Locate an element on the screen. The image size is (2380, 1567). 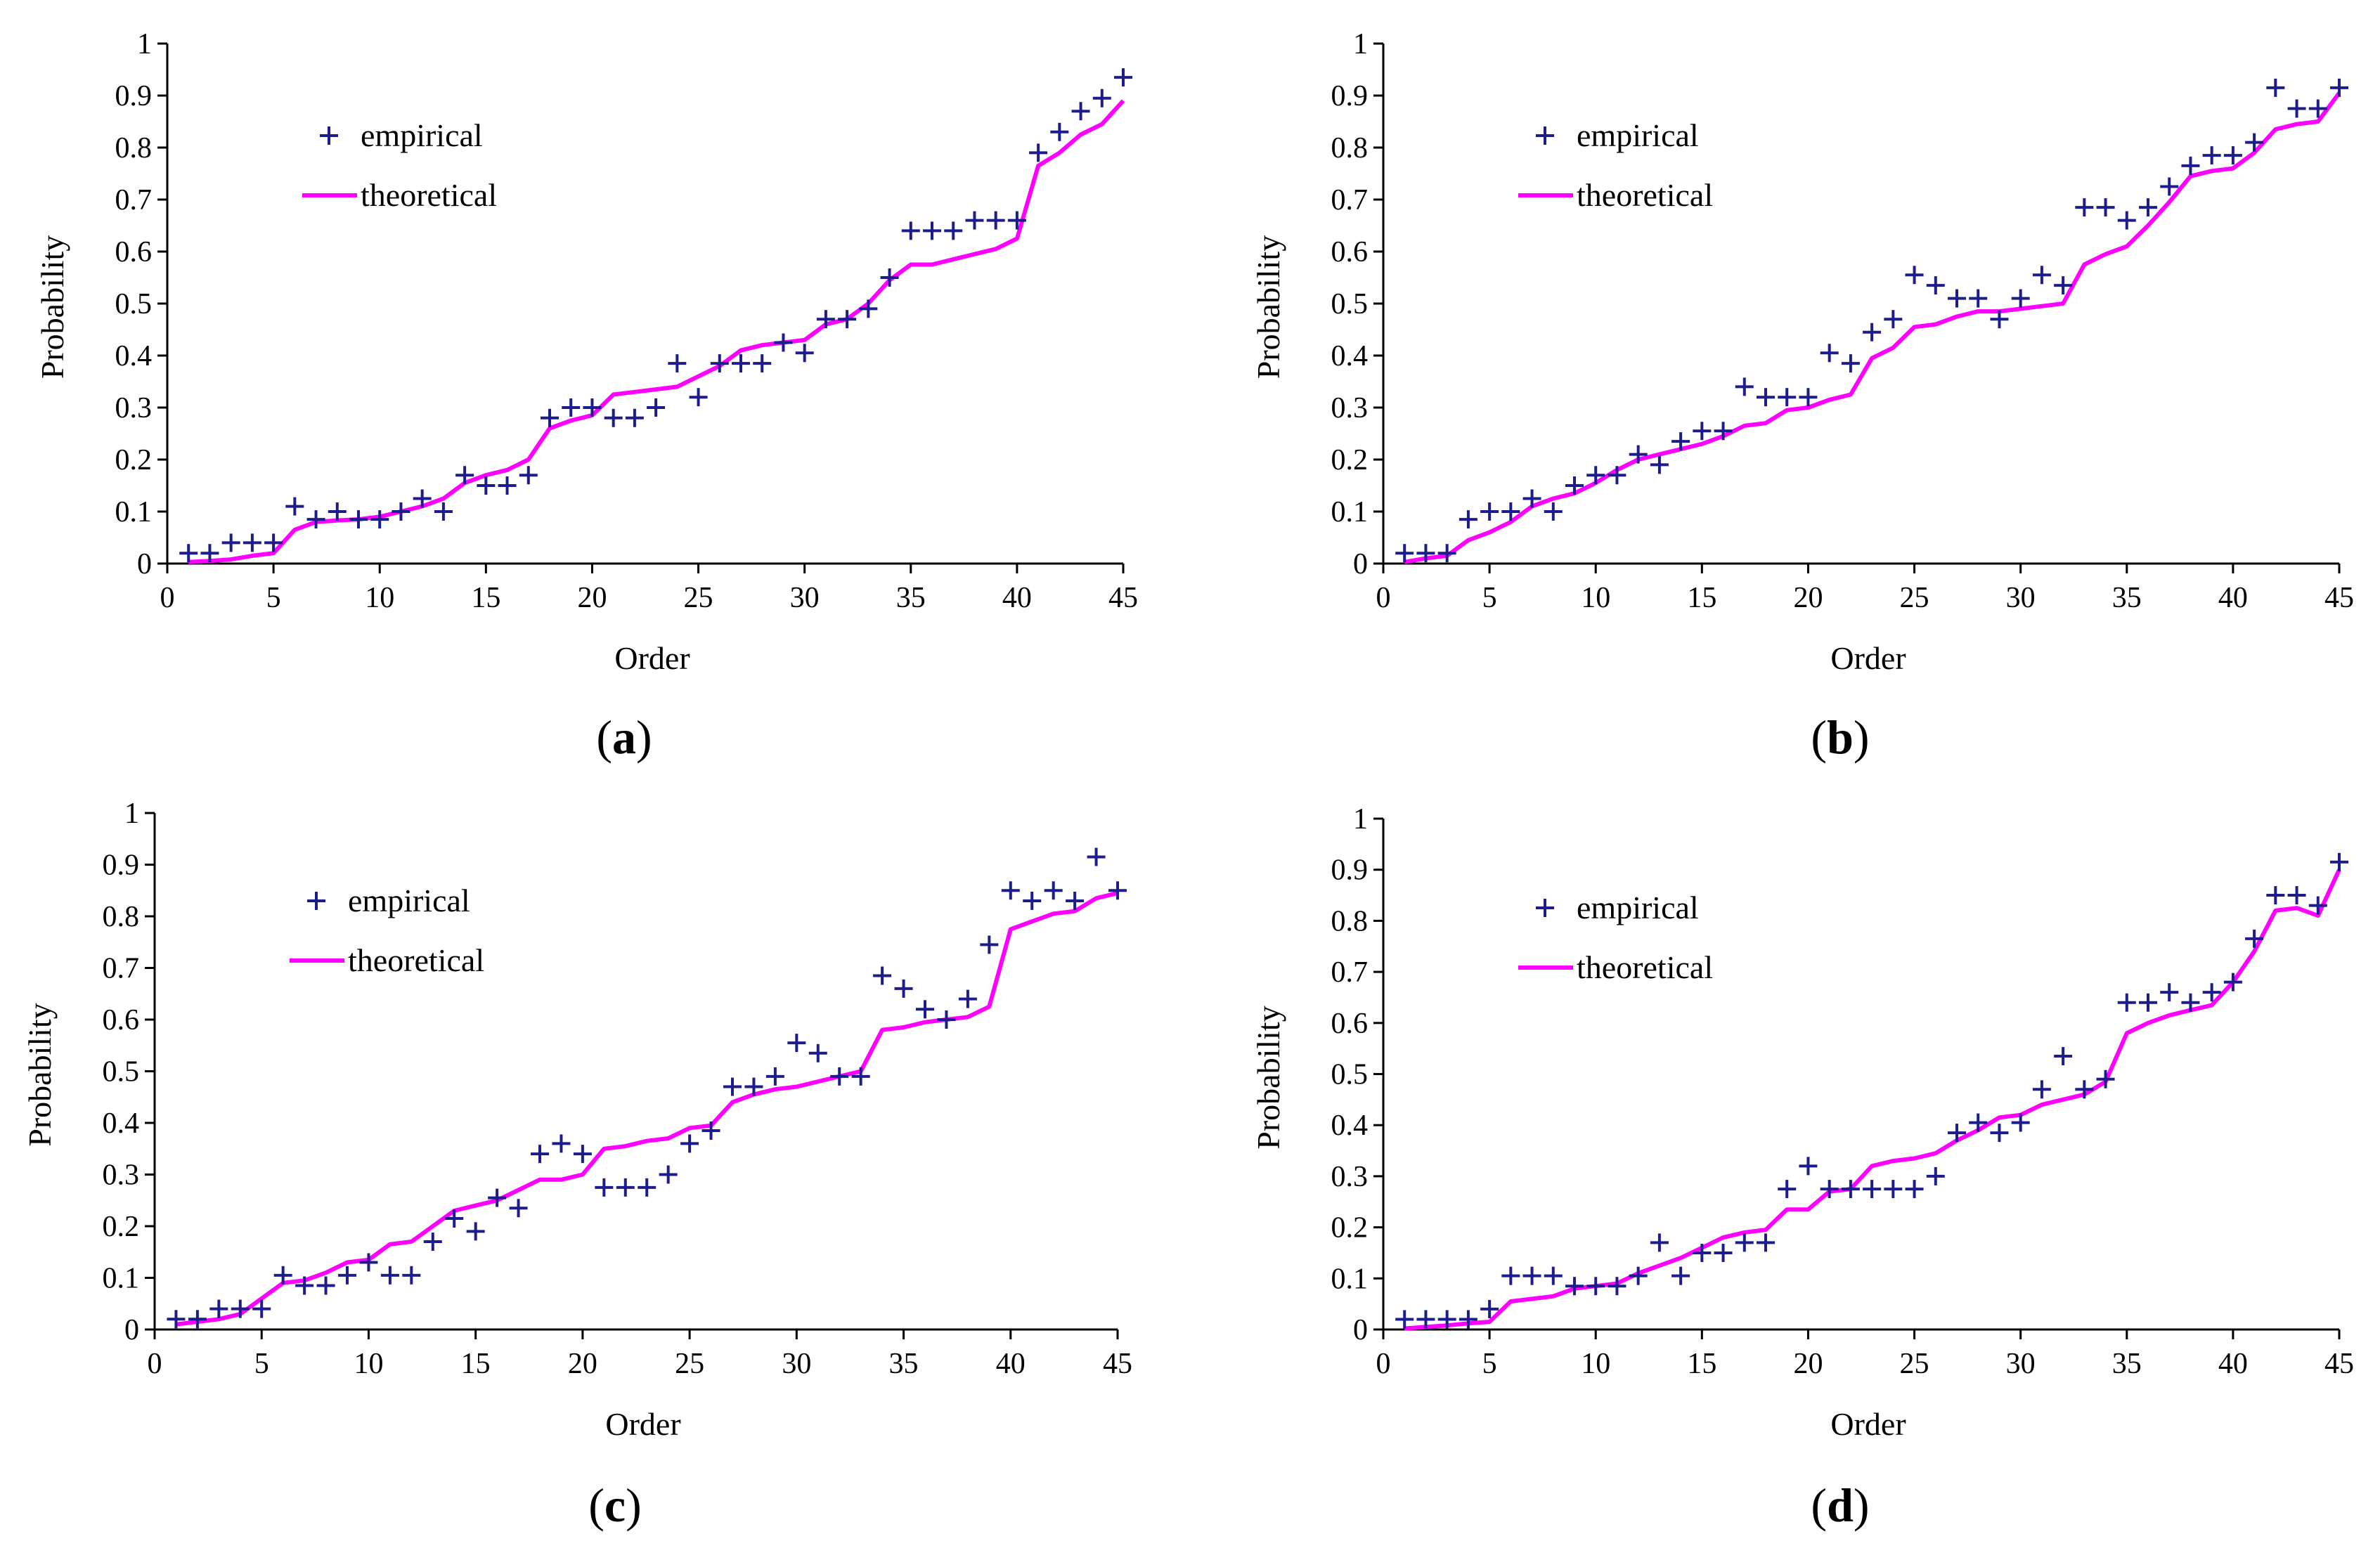
y-axis-label: Probability is located at coordinates (52, 307).